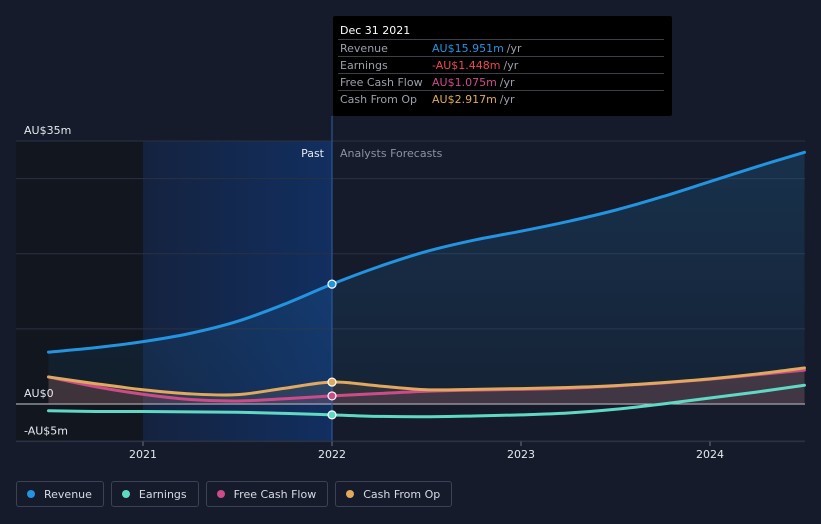  I want to click on free-cash-flow-point, so click(332, 396).